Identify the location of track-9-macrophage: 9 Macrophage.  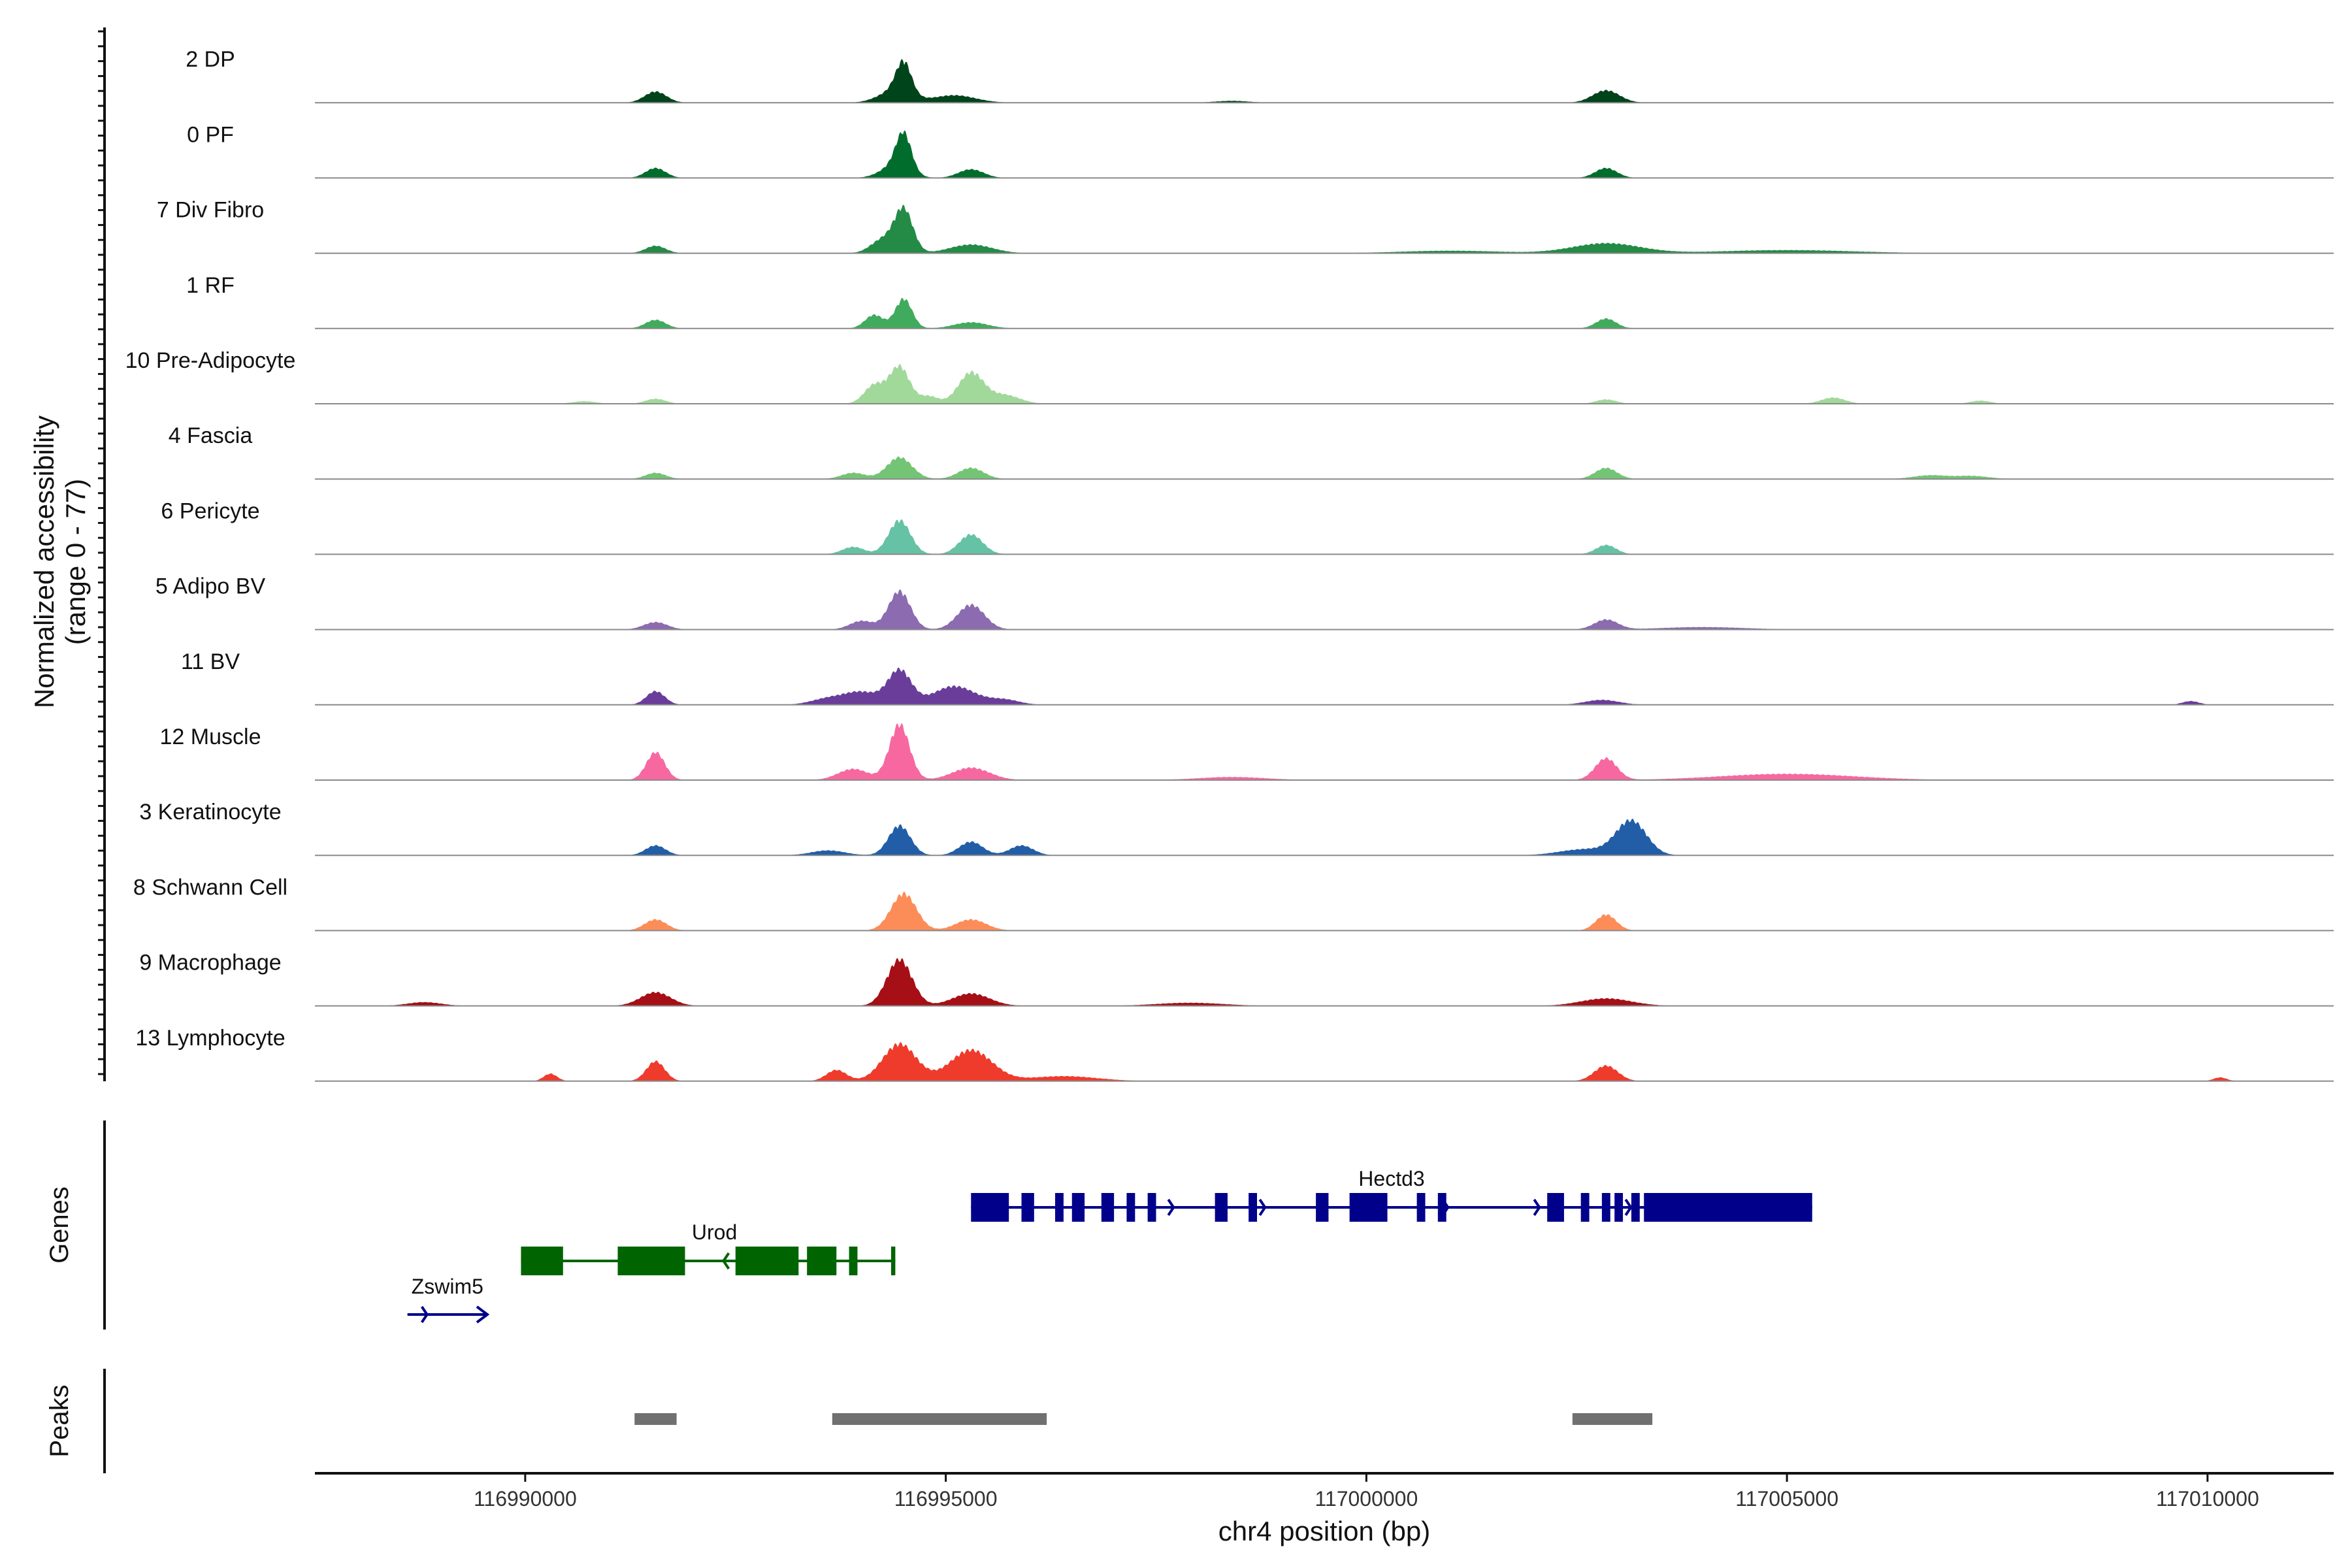
(1236, 979).